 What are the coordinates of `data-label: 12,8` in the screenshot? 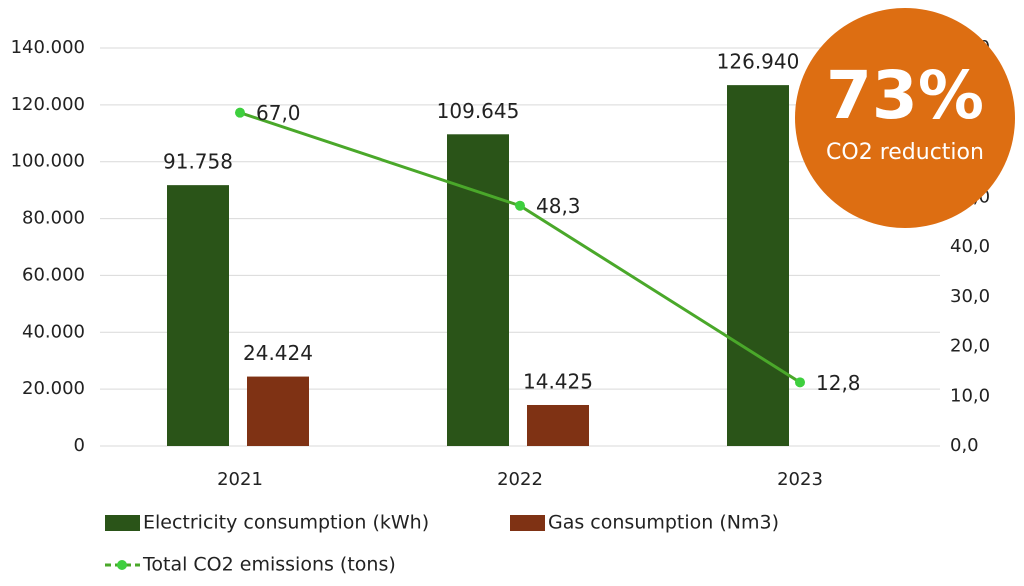 It's located at (838, 383).